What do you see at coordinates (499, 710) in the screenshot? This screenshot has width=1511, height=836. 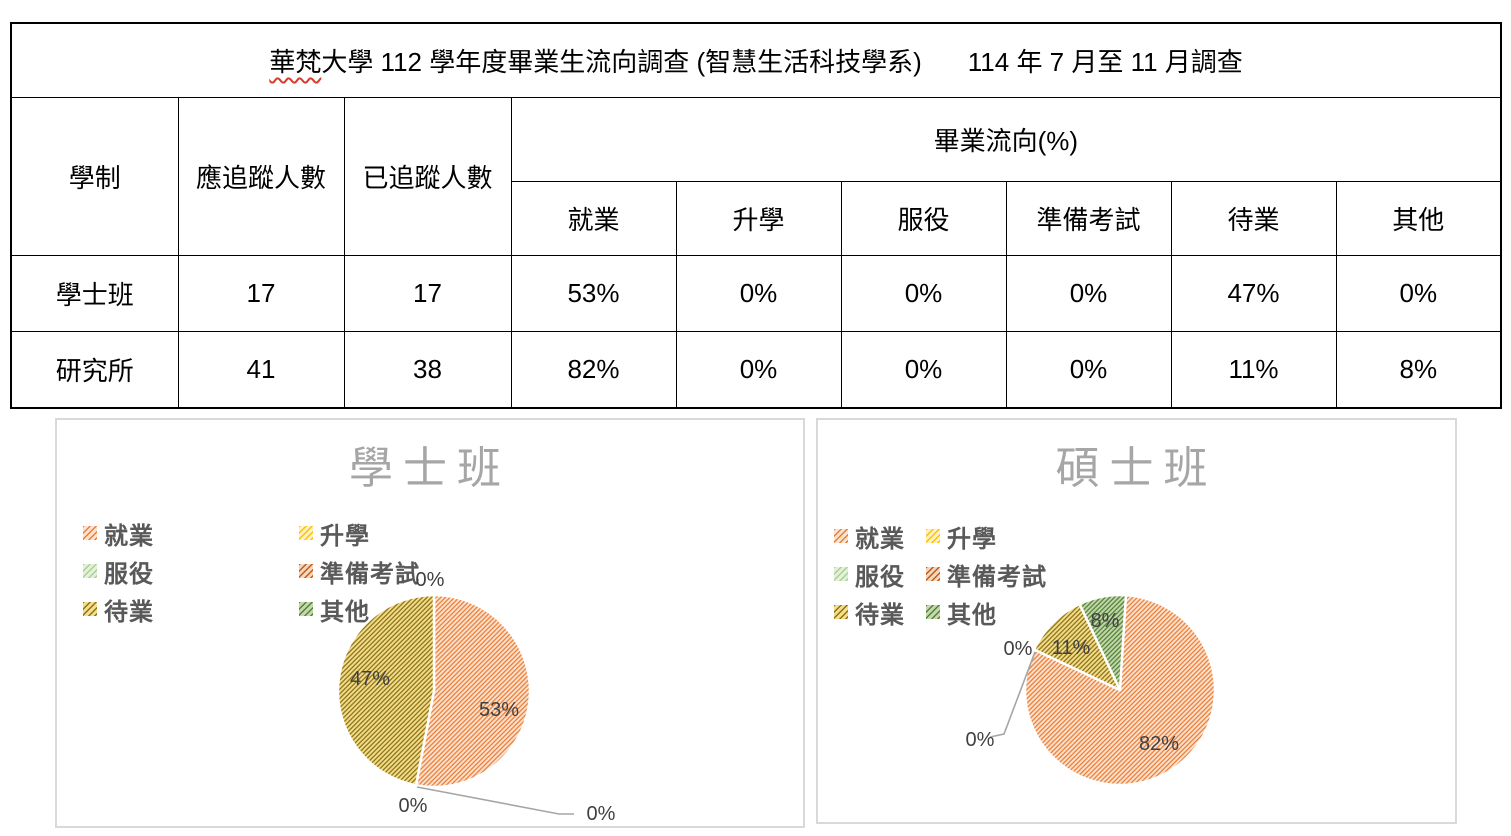 I see `pie-data-label: 53%` at bounding box center [499, 710].